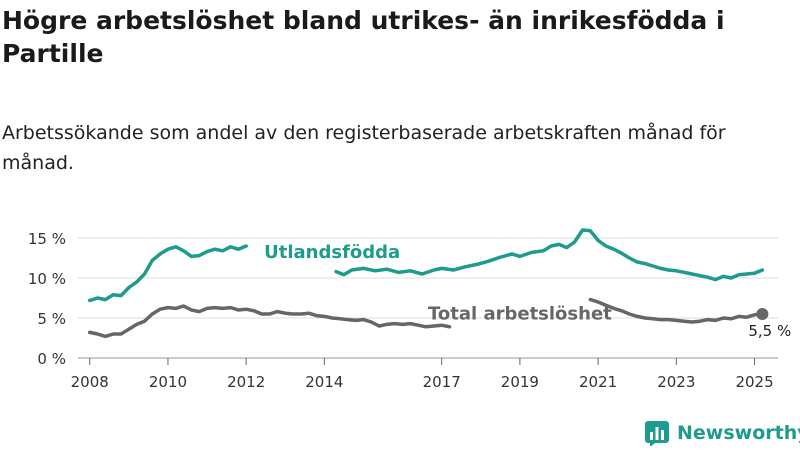  I want to click on x-tick-label: 2008, so click(90, 382).